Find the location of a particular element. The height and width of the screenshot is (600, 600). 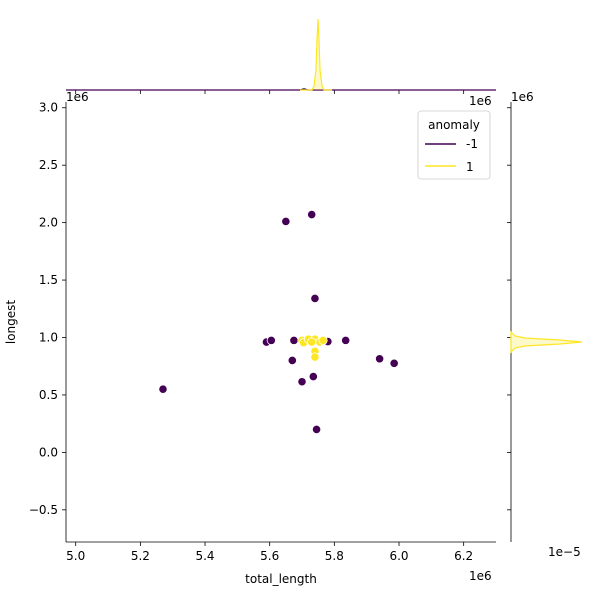

legend-label-neg1: -1 is located at coordinates (472, 144).